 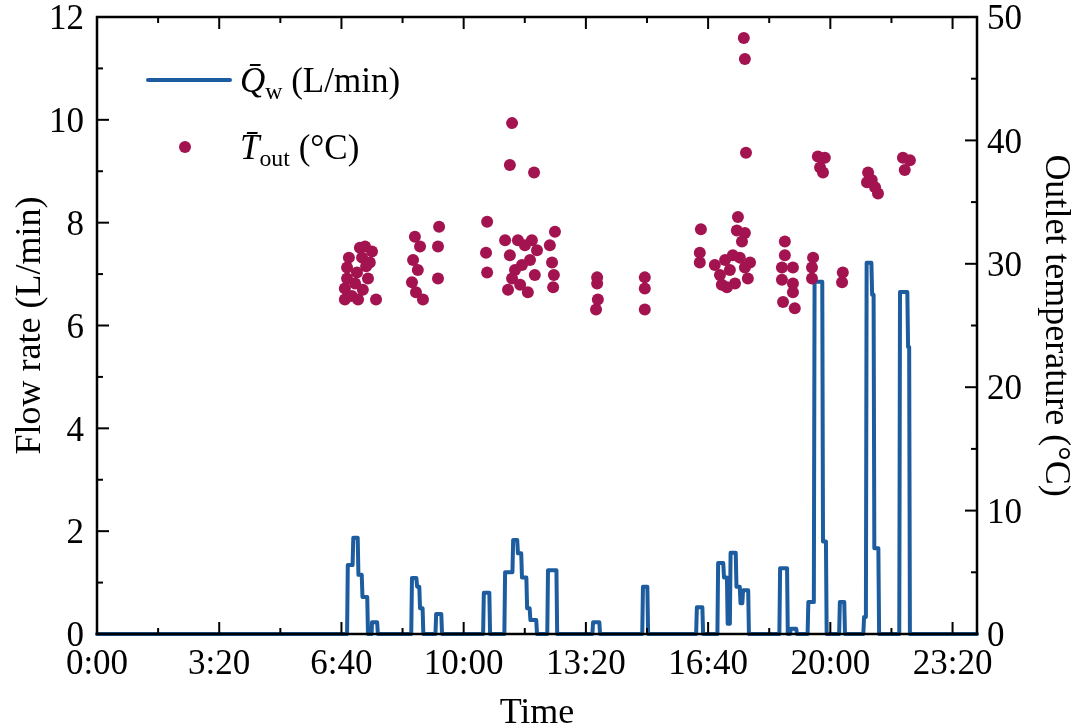 What do you see at coordinates (75, 326) in the screenshot?
I see `y-tick-label: 6` at bounding box center [75, 326].